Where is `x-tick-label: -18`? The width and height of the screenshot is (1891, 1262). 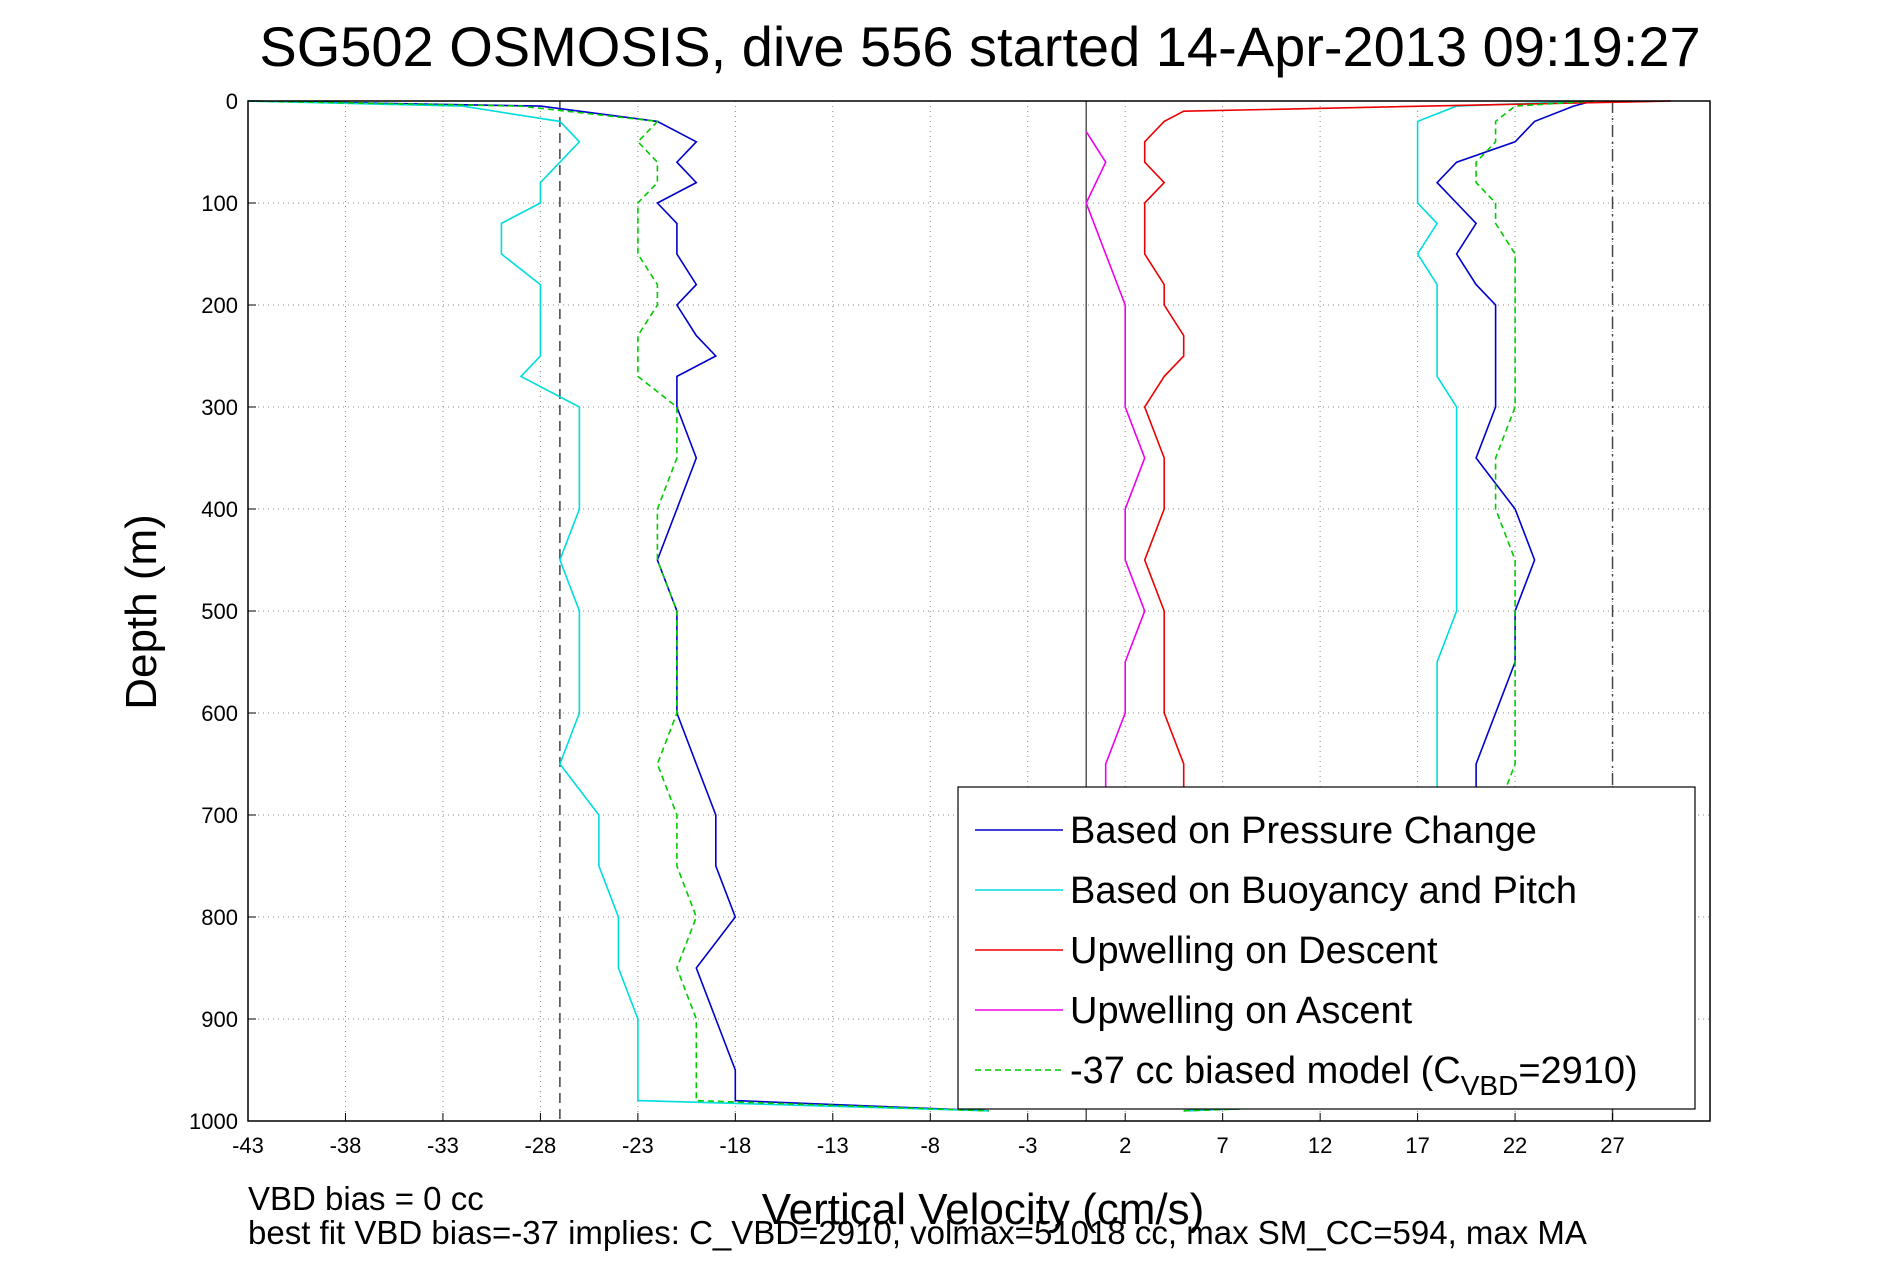
x-tick-label: -18 is located at coordinates (735, 1145).